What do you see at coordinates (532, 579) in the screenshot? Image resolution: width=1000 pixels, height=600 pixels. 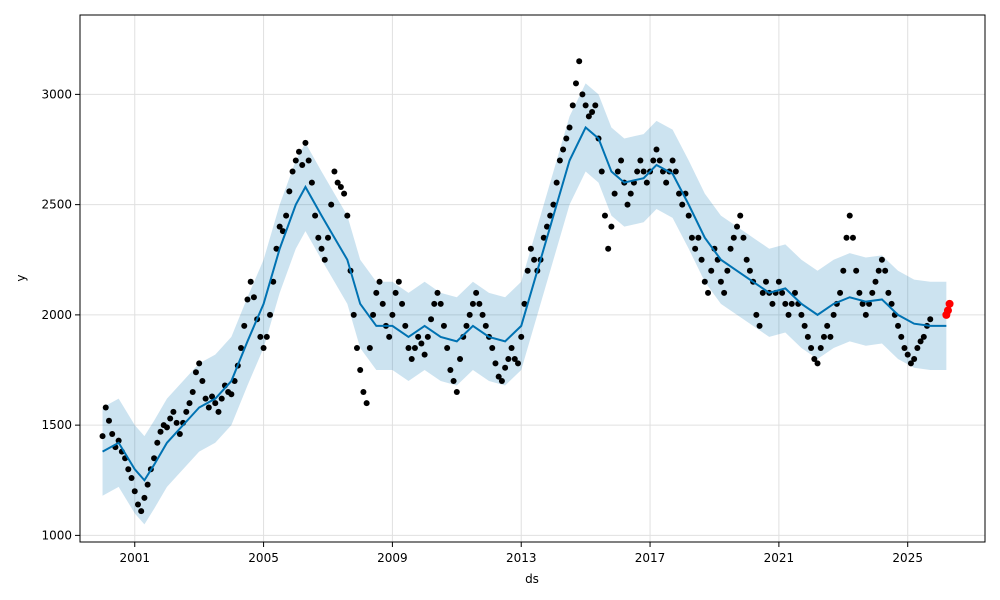 I see `x-axis-label: ds` at bounding box center [532, 579].